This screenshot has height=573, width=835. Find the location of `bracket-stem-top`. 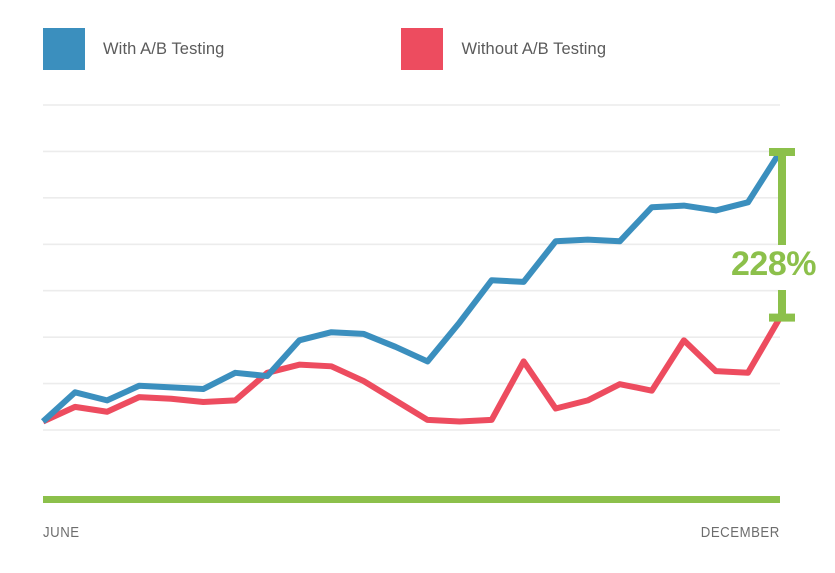

bracket-stem-top is located at coordinates (782, 198).